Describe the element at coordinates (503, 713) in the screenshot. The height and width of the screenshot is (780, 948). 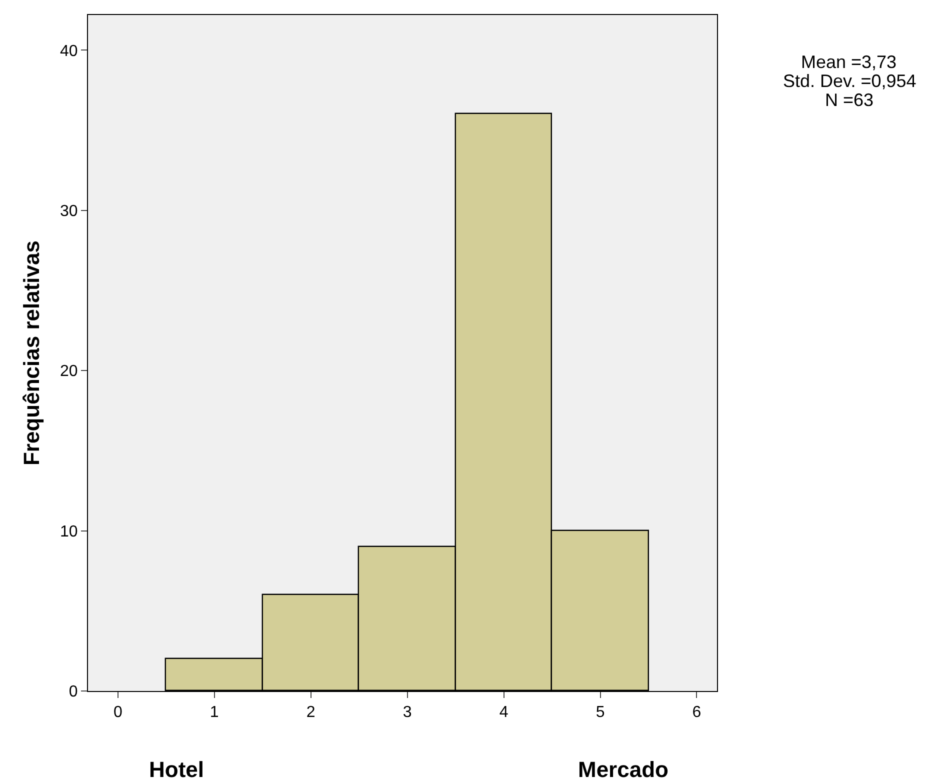
I see `x-tick-label: 4` at that location.